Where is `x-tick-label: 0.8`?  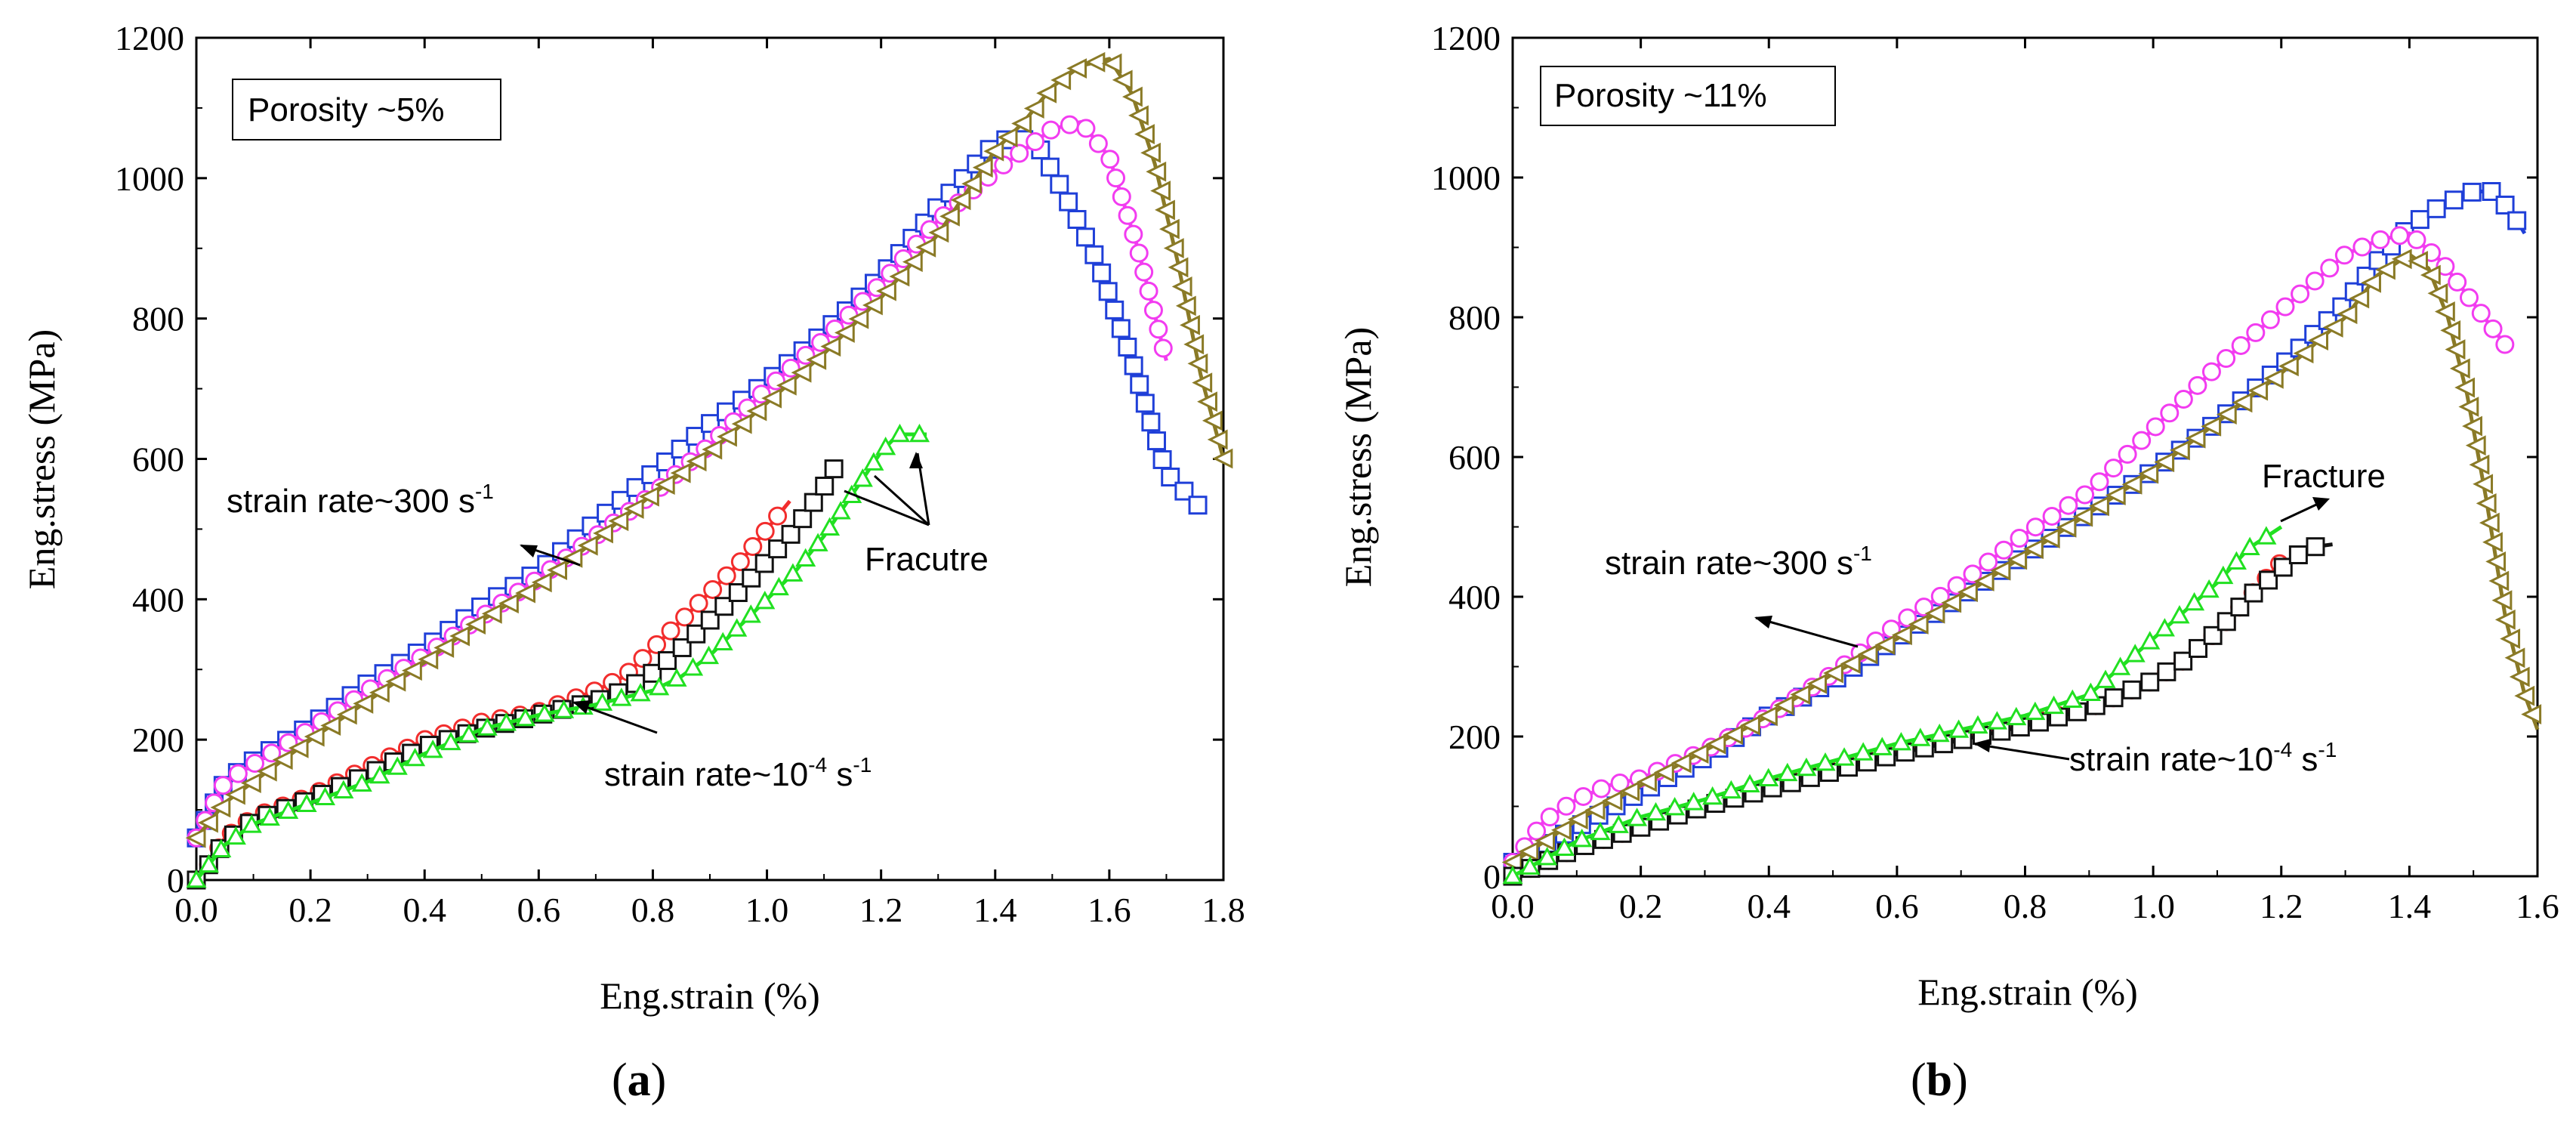 x-tick-label: 0.8 is located at coordinates (2025, 906).